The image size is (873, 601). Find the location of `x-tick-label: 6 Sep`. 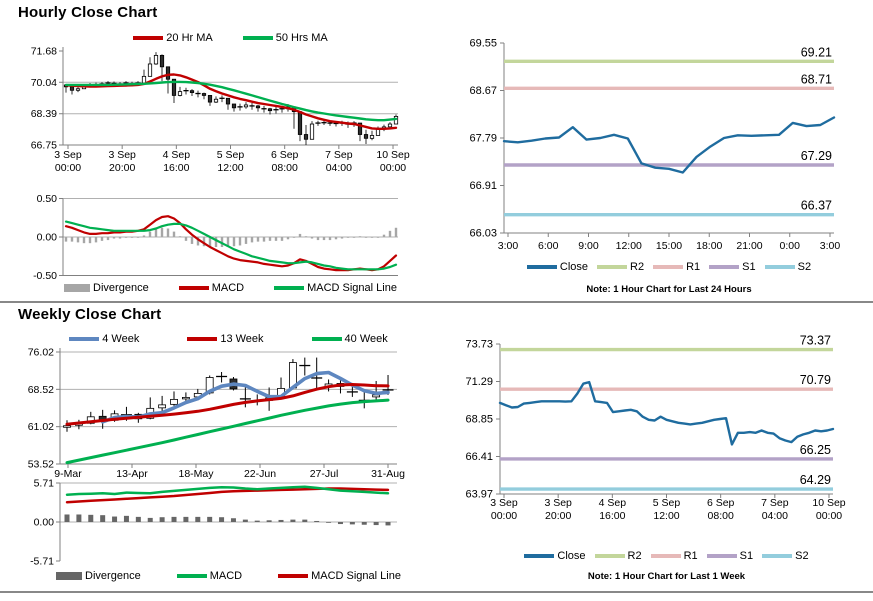

x-tick-label: 6 Sep is located at coordinates (721, 503).